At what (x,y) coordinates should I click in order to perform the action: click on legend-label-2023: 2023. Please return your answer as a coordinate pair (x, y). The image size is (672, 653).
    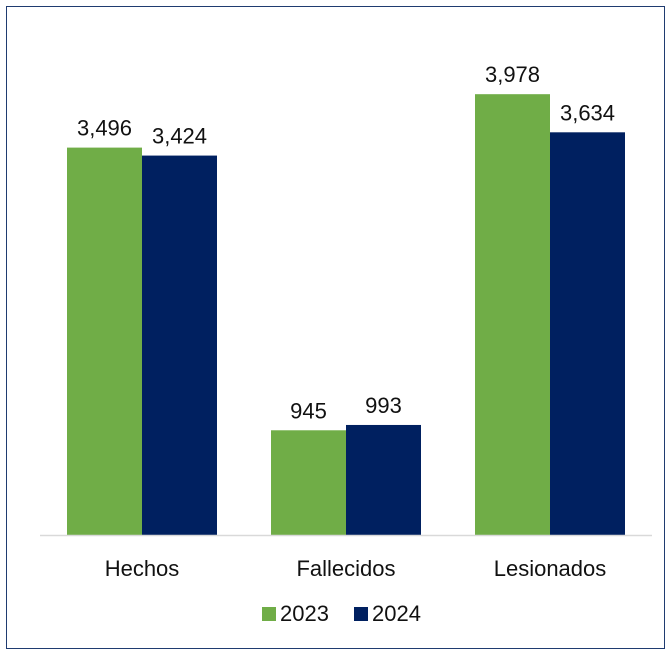
    Looking at the image, I should click on (304, 613).